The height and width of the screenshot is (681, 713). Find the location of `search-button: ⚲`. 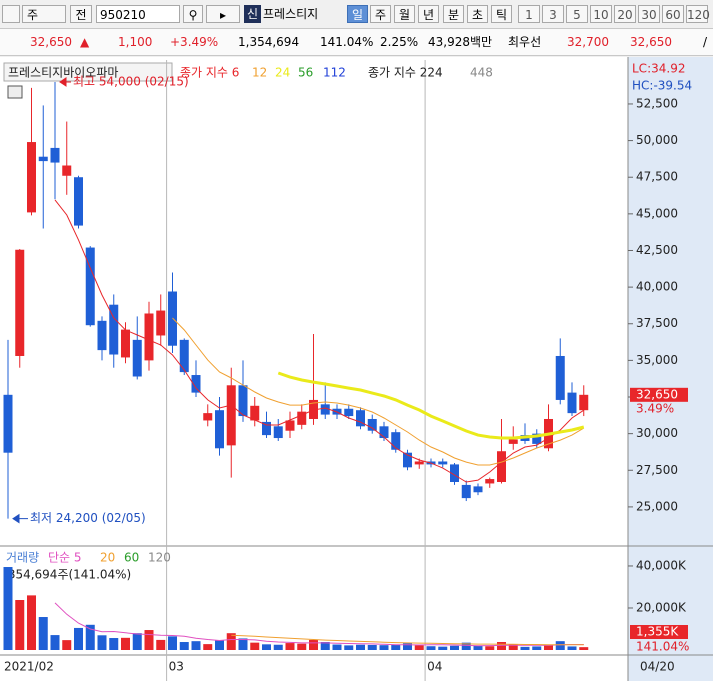

search-button: ⚲ is located at coordinates (193, 14).